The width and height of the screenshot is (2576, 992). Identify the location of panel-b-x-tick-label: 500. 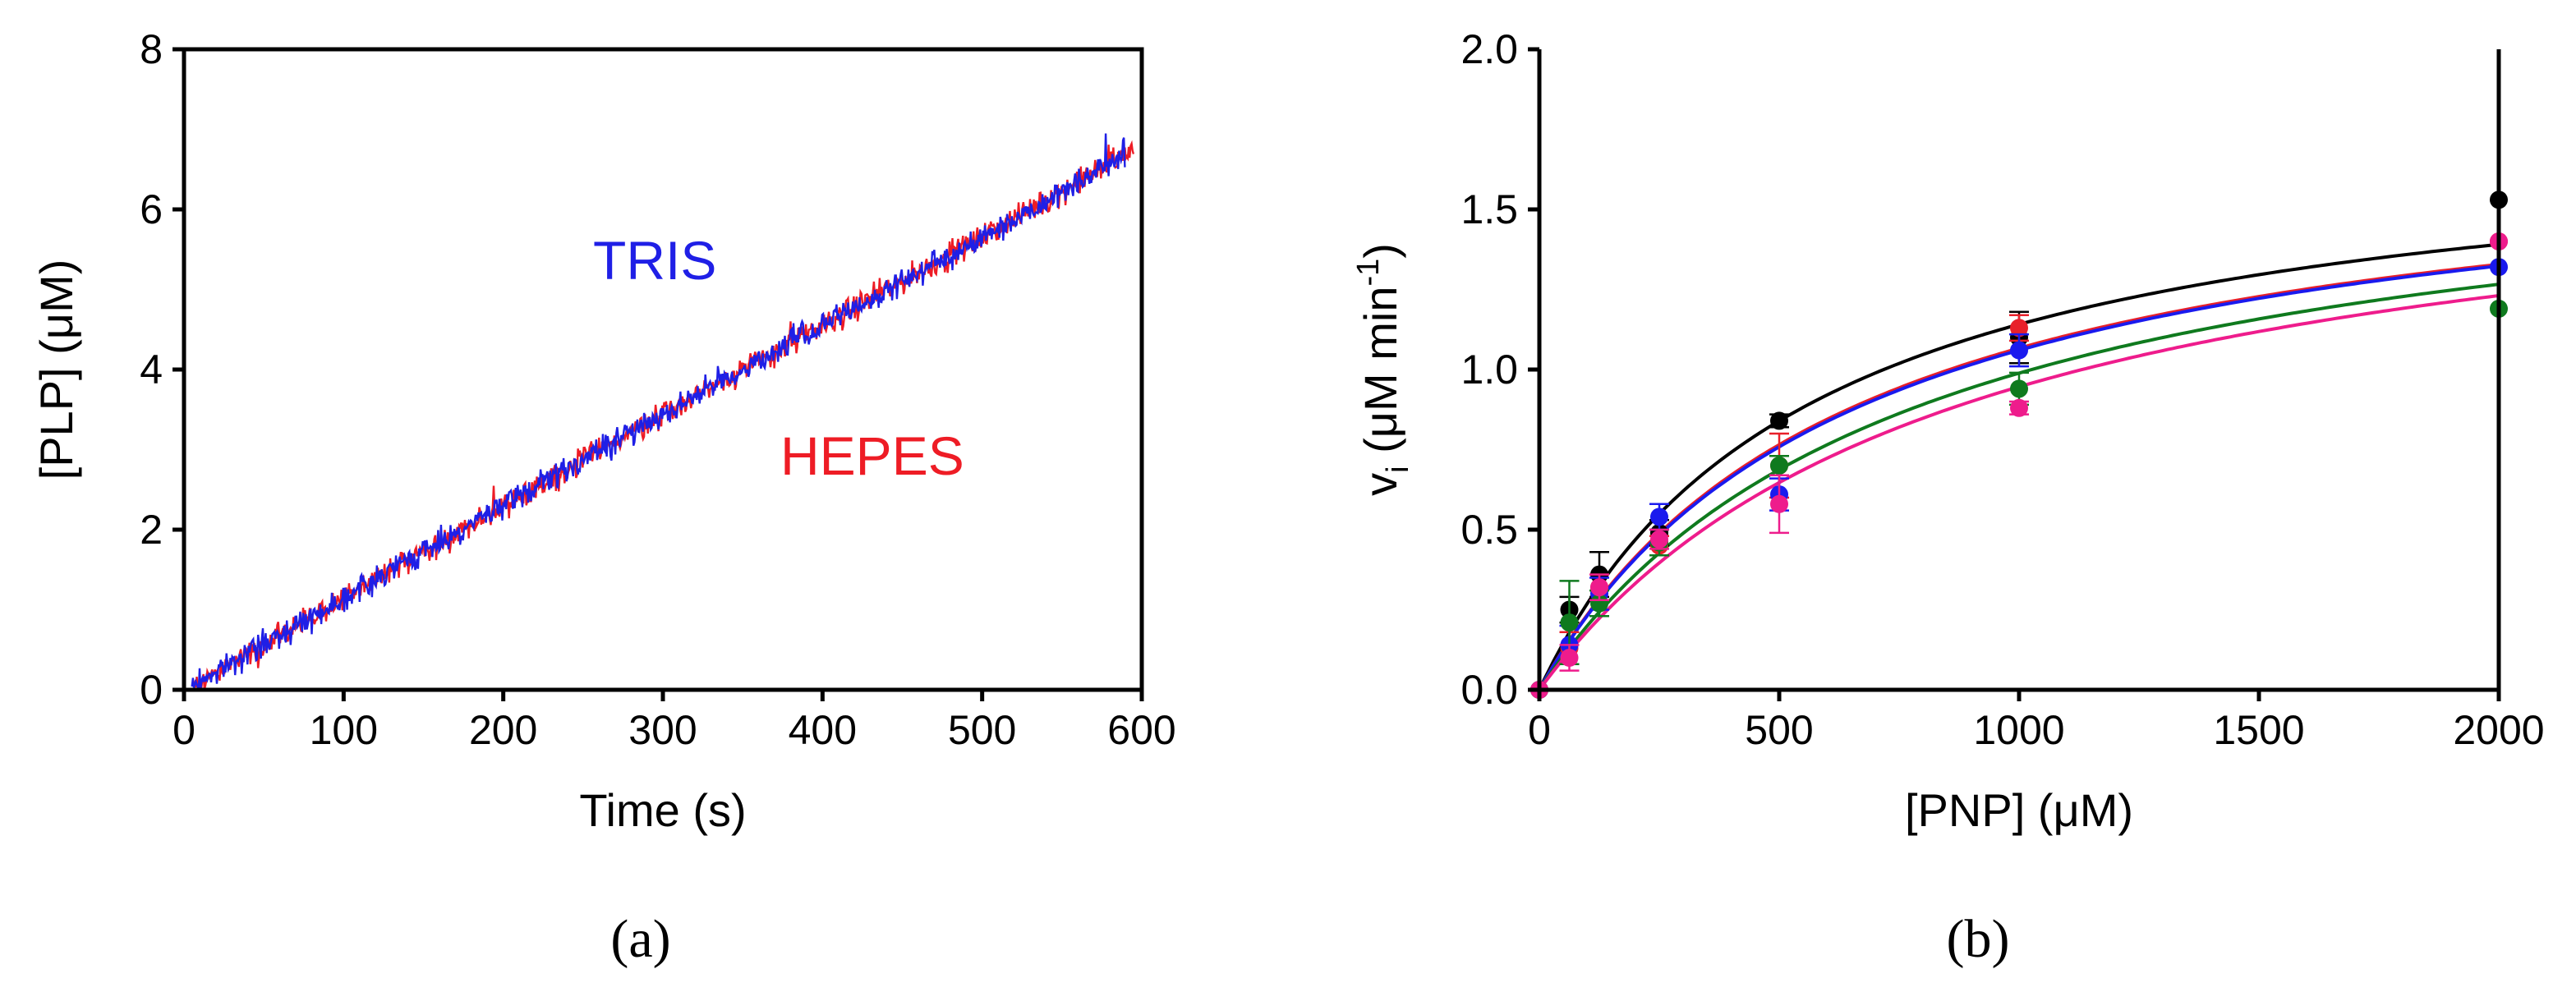
(1779, 730).